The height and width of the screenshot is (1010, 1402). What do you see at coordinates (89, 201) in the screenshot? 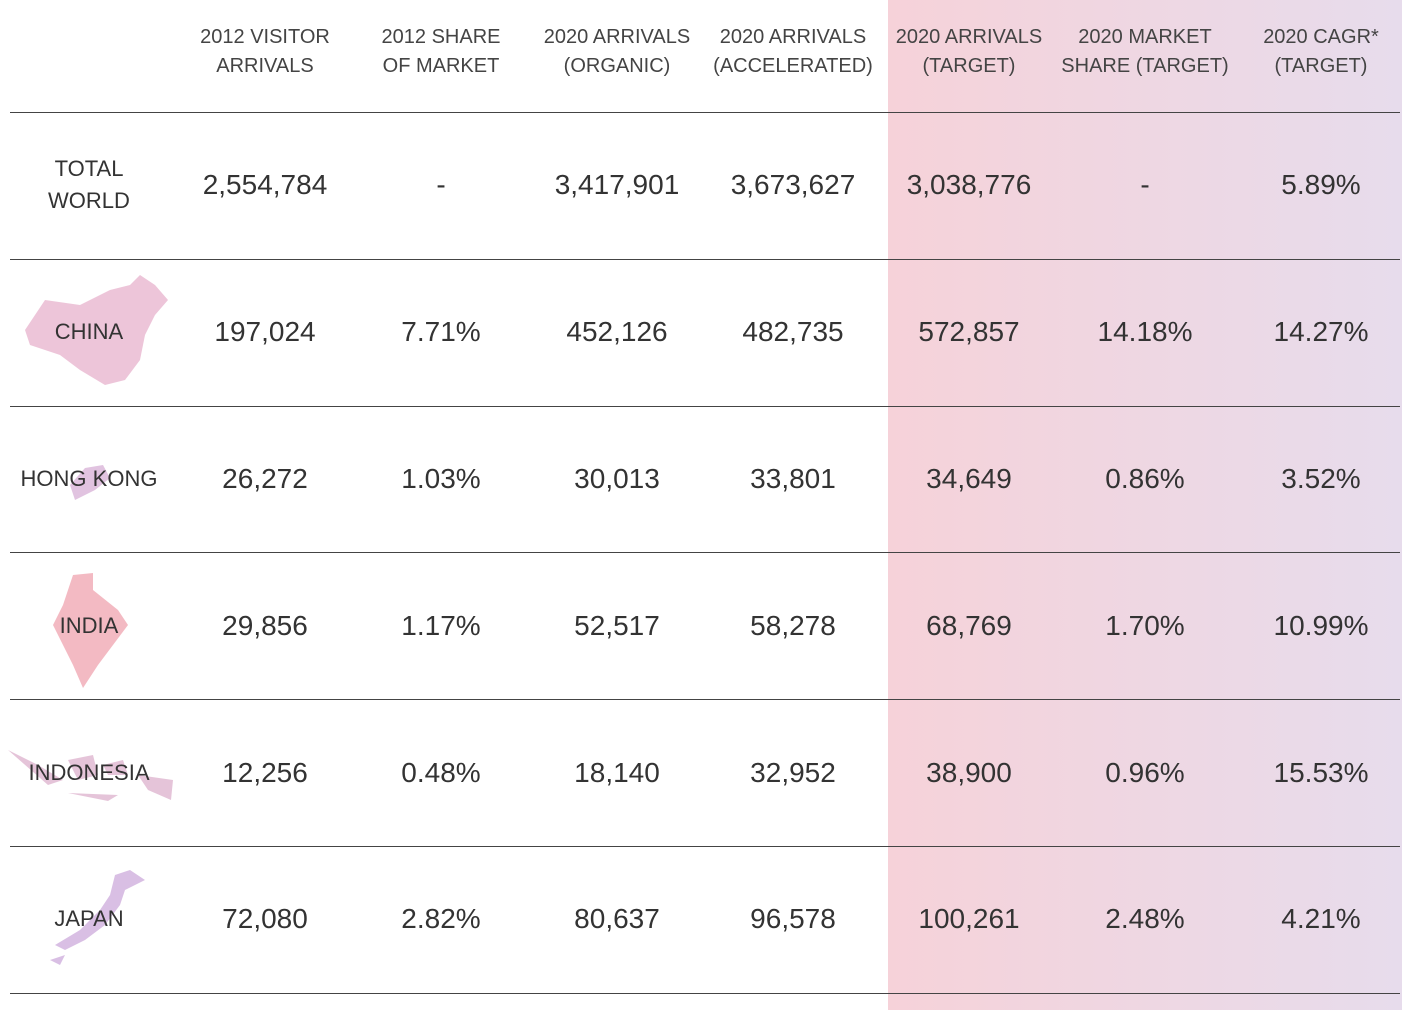
I see `label-line: WORLD` at bounding box center [89, 201].